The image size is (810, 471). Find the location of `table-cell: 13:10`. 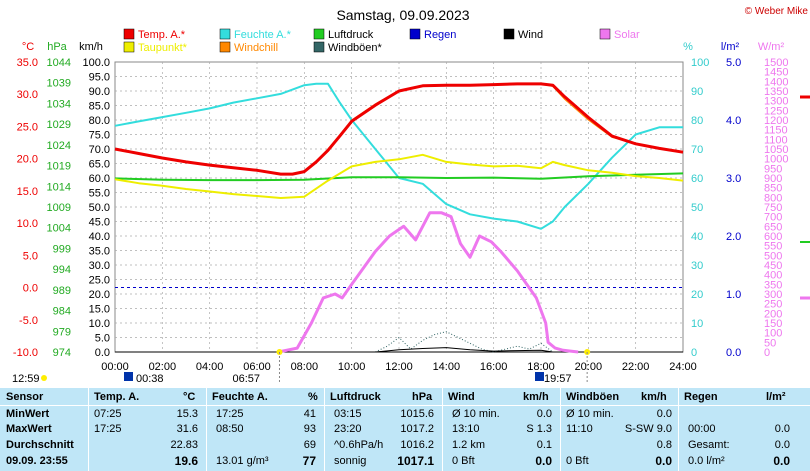

table-cell: 13:10 is located at coordinates (466, 429).